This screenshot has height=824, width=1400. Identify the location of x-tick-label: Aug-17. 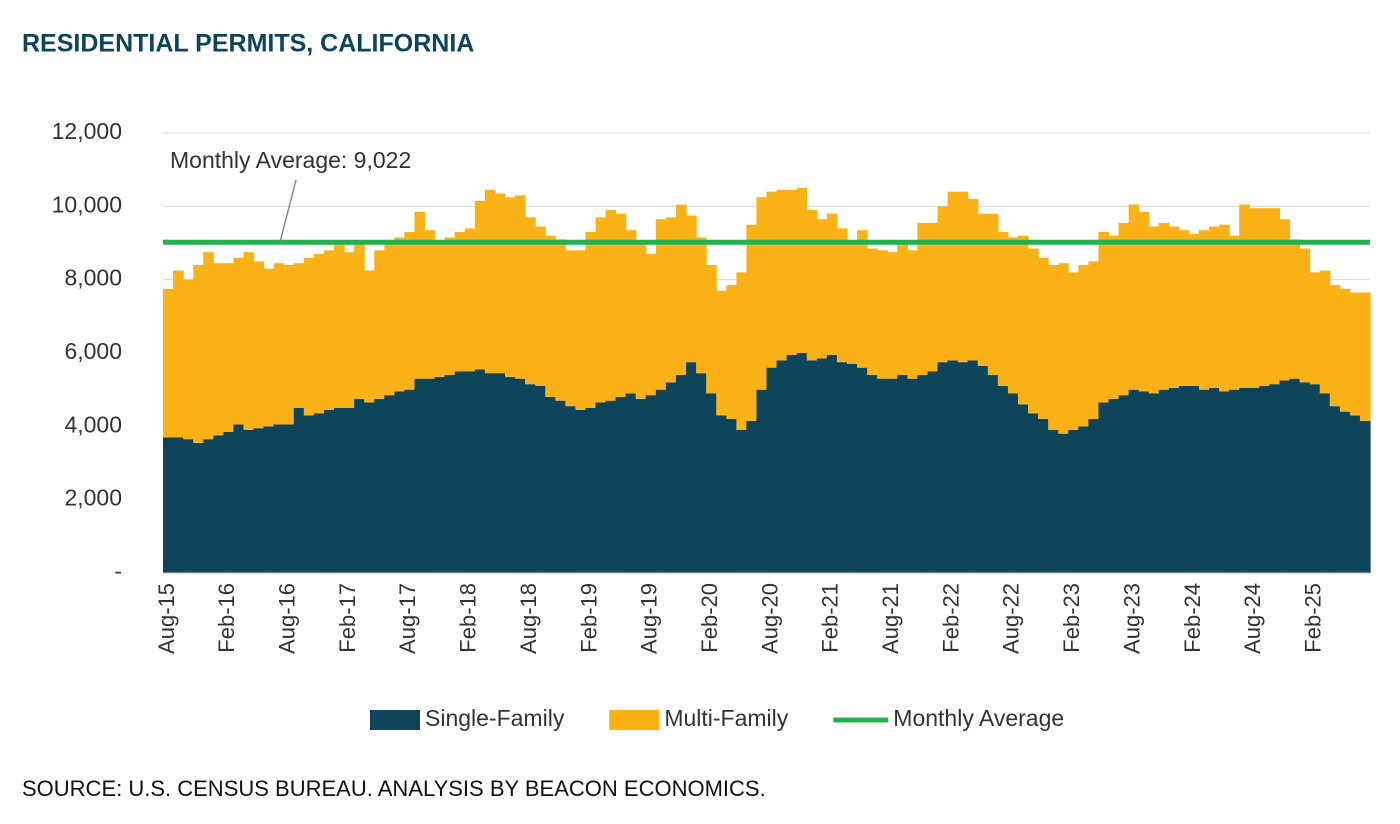
(407, 618).